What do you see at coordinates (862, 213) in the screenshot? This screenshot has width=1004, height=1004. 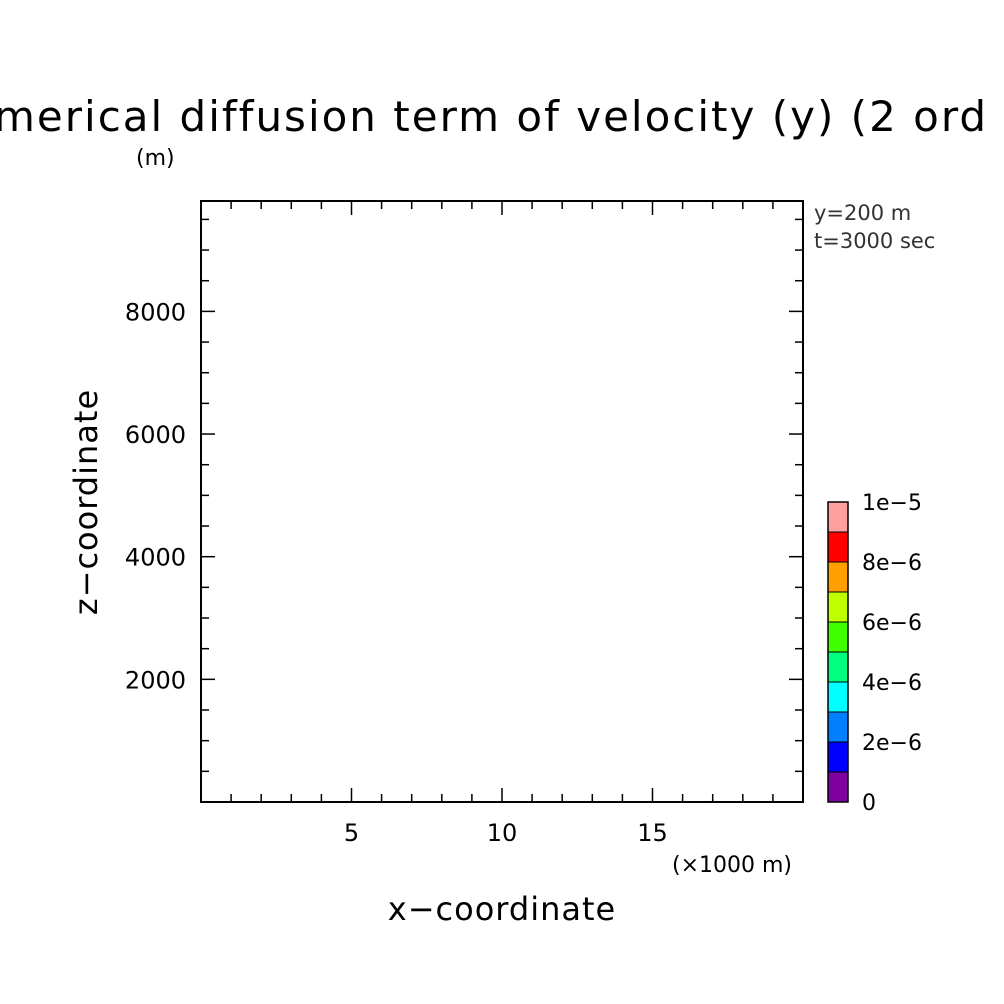 I see `annotation-y: y=200 m` at bounding box center [862, 213].